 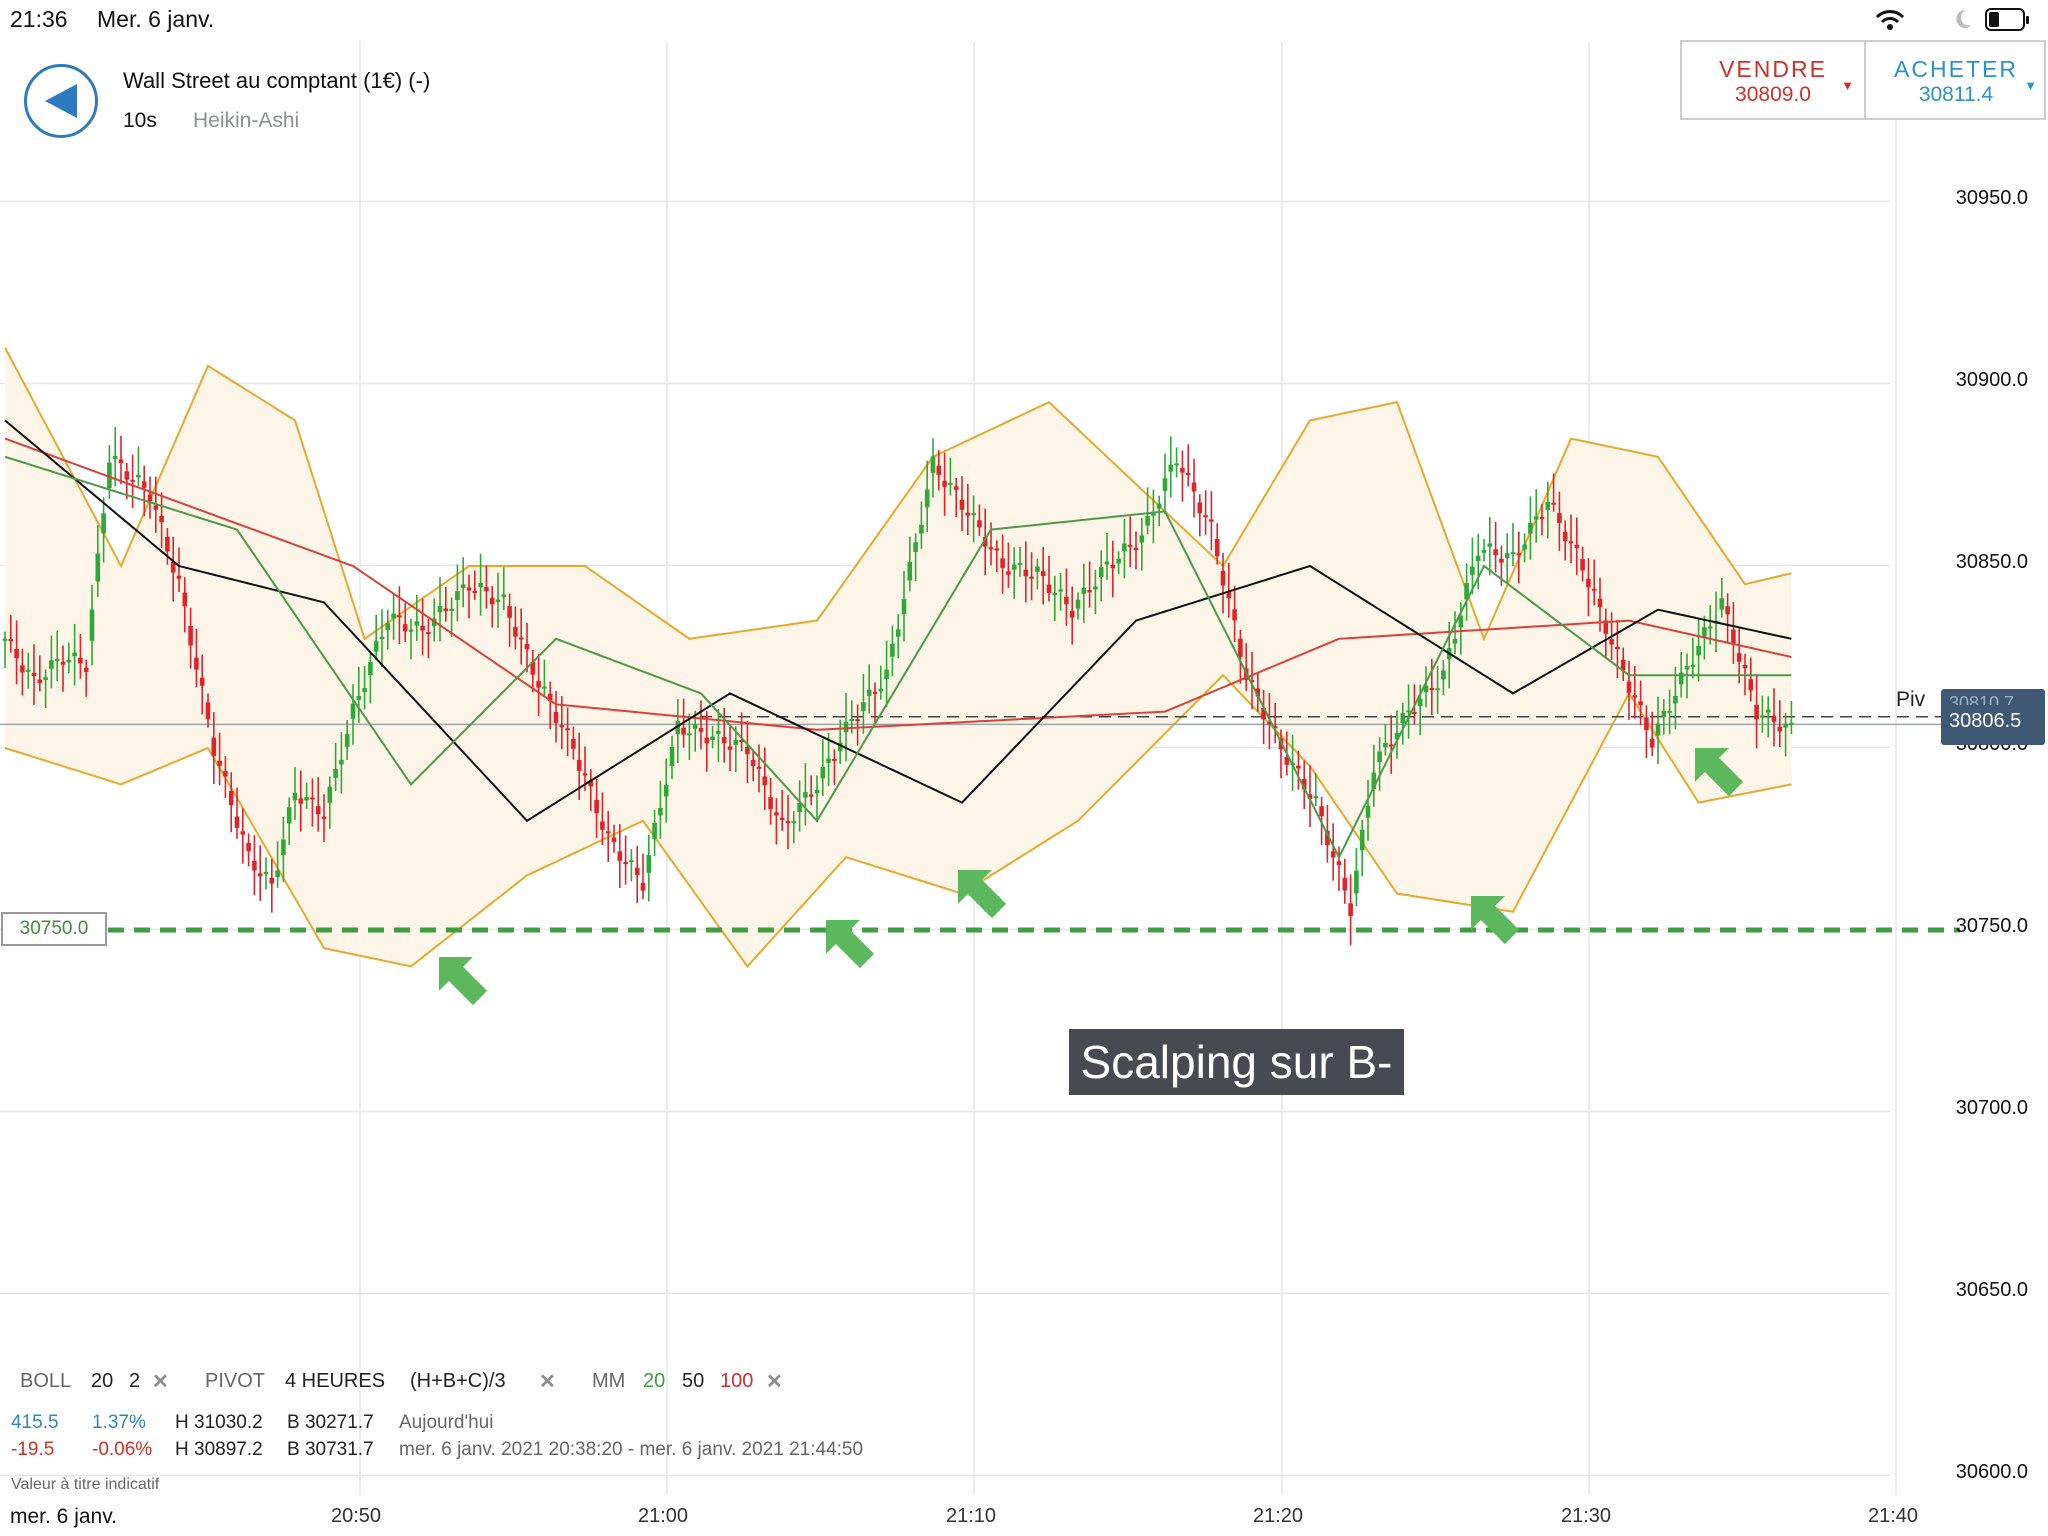 I want to click on battery-icon, so click(x=2007, y=19).